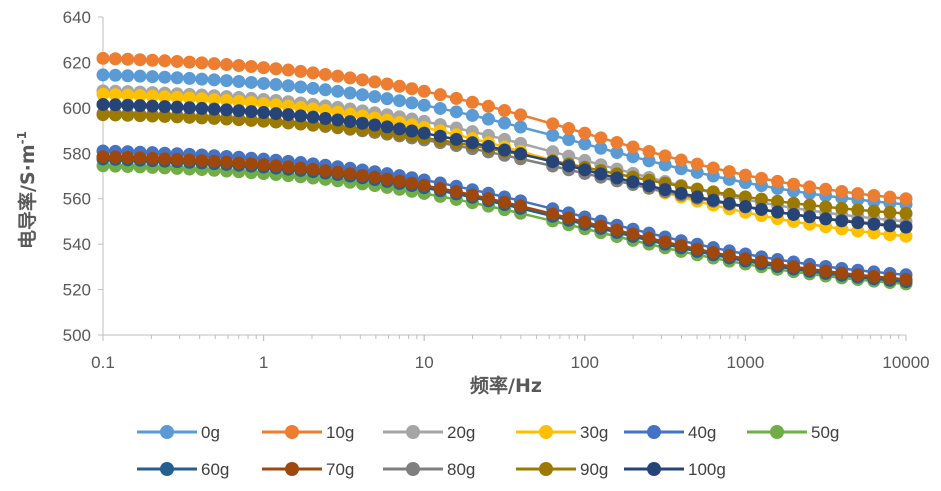  Describe the element at coordinates (178, 432) in the screenshot. I see `legend-item-0g: 0g` at that location.